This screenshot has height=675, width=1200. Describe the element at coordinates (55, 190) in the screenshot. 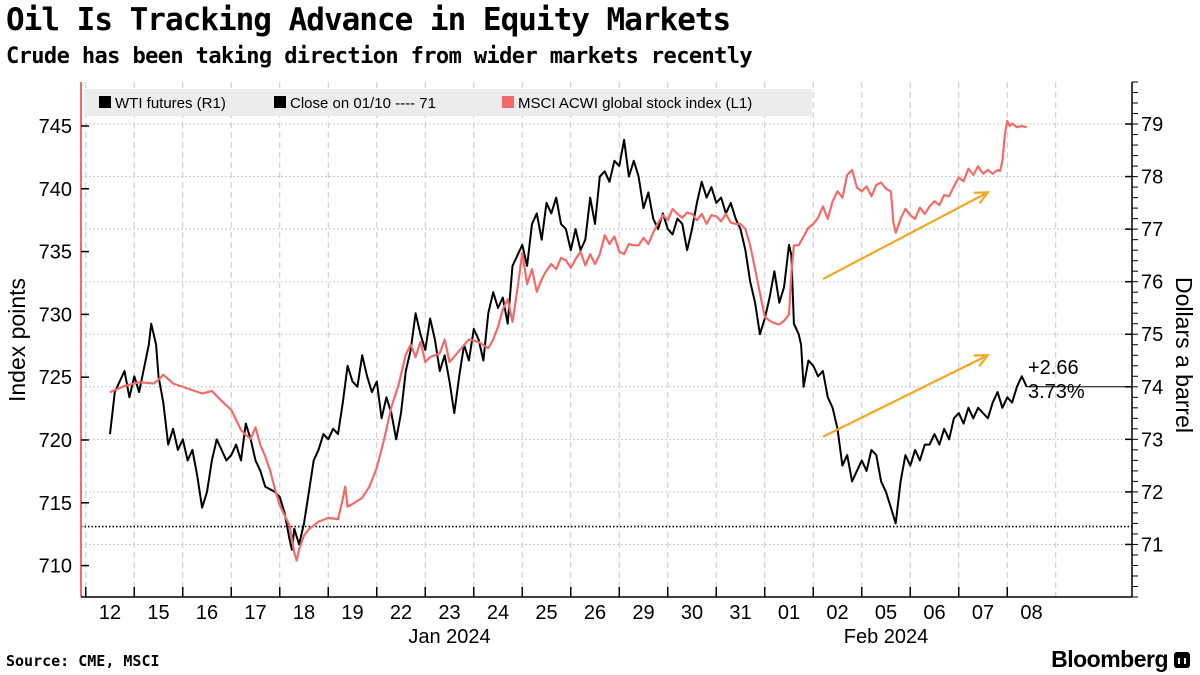

I see `left-tick-label: 740` at that location.